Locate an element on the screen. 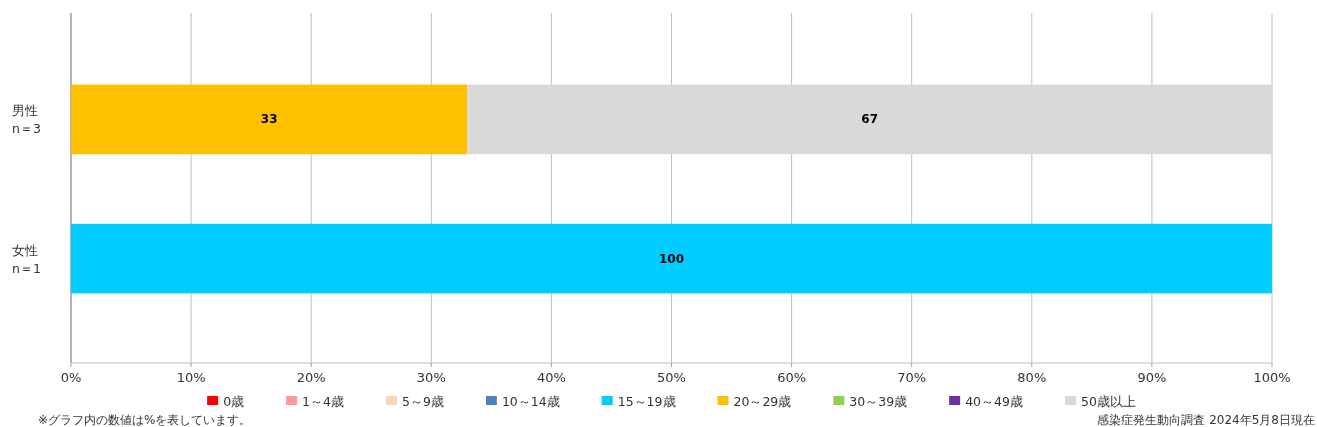 The height and width of the screenshot is (427, 1317). x-tick-label: 50% is located at coordinates (671, 377).